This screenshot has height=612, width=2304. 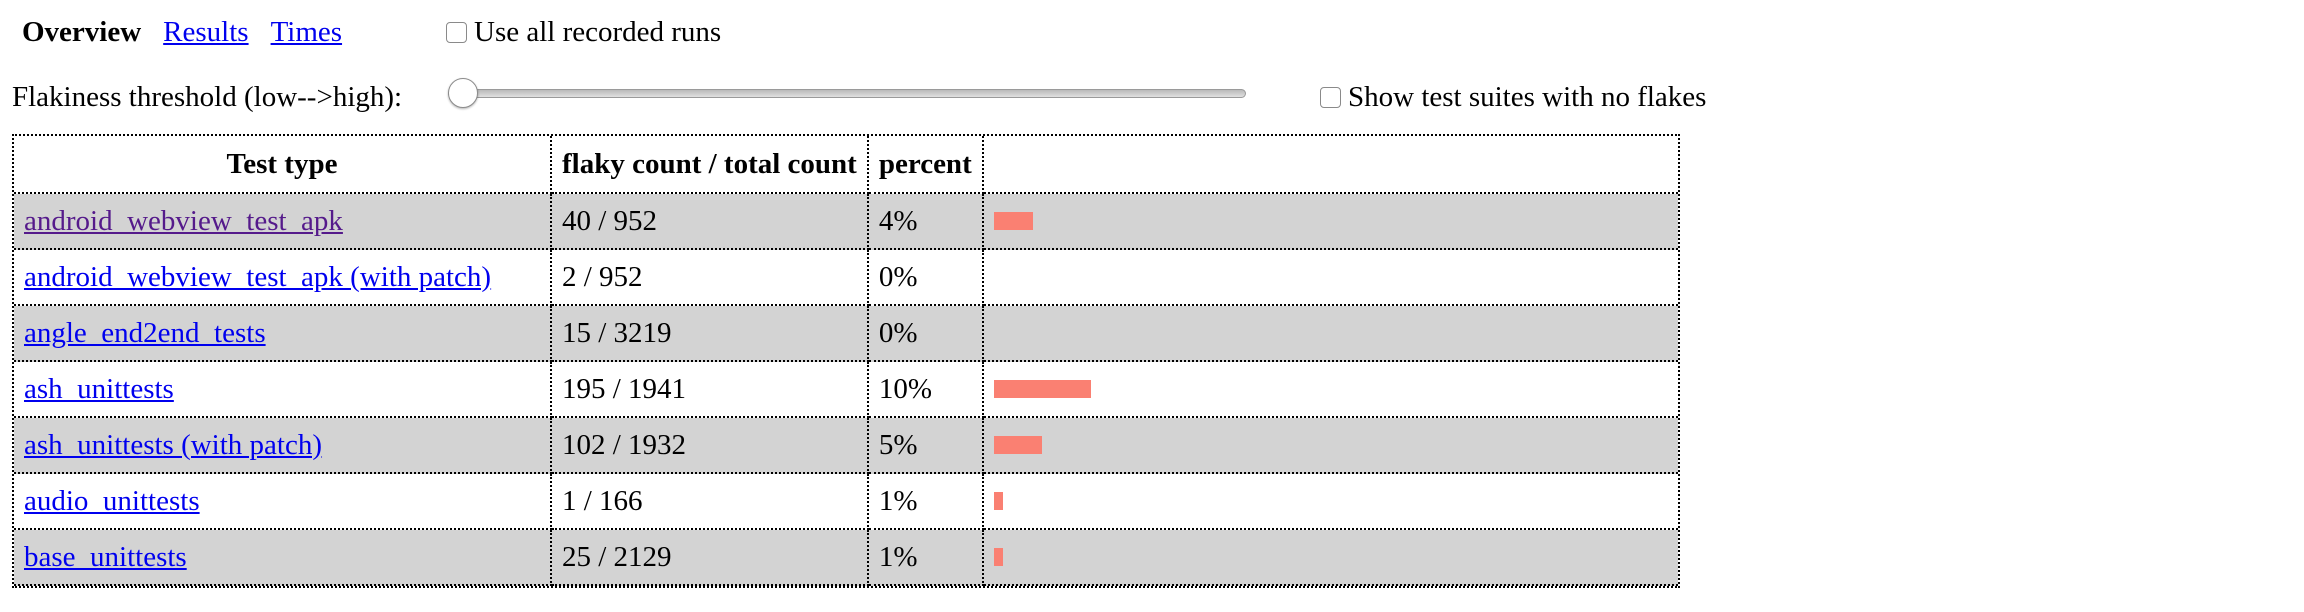 I want to click on cell-percent: 5%, so click(x=926, y=446).